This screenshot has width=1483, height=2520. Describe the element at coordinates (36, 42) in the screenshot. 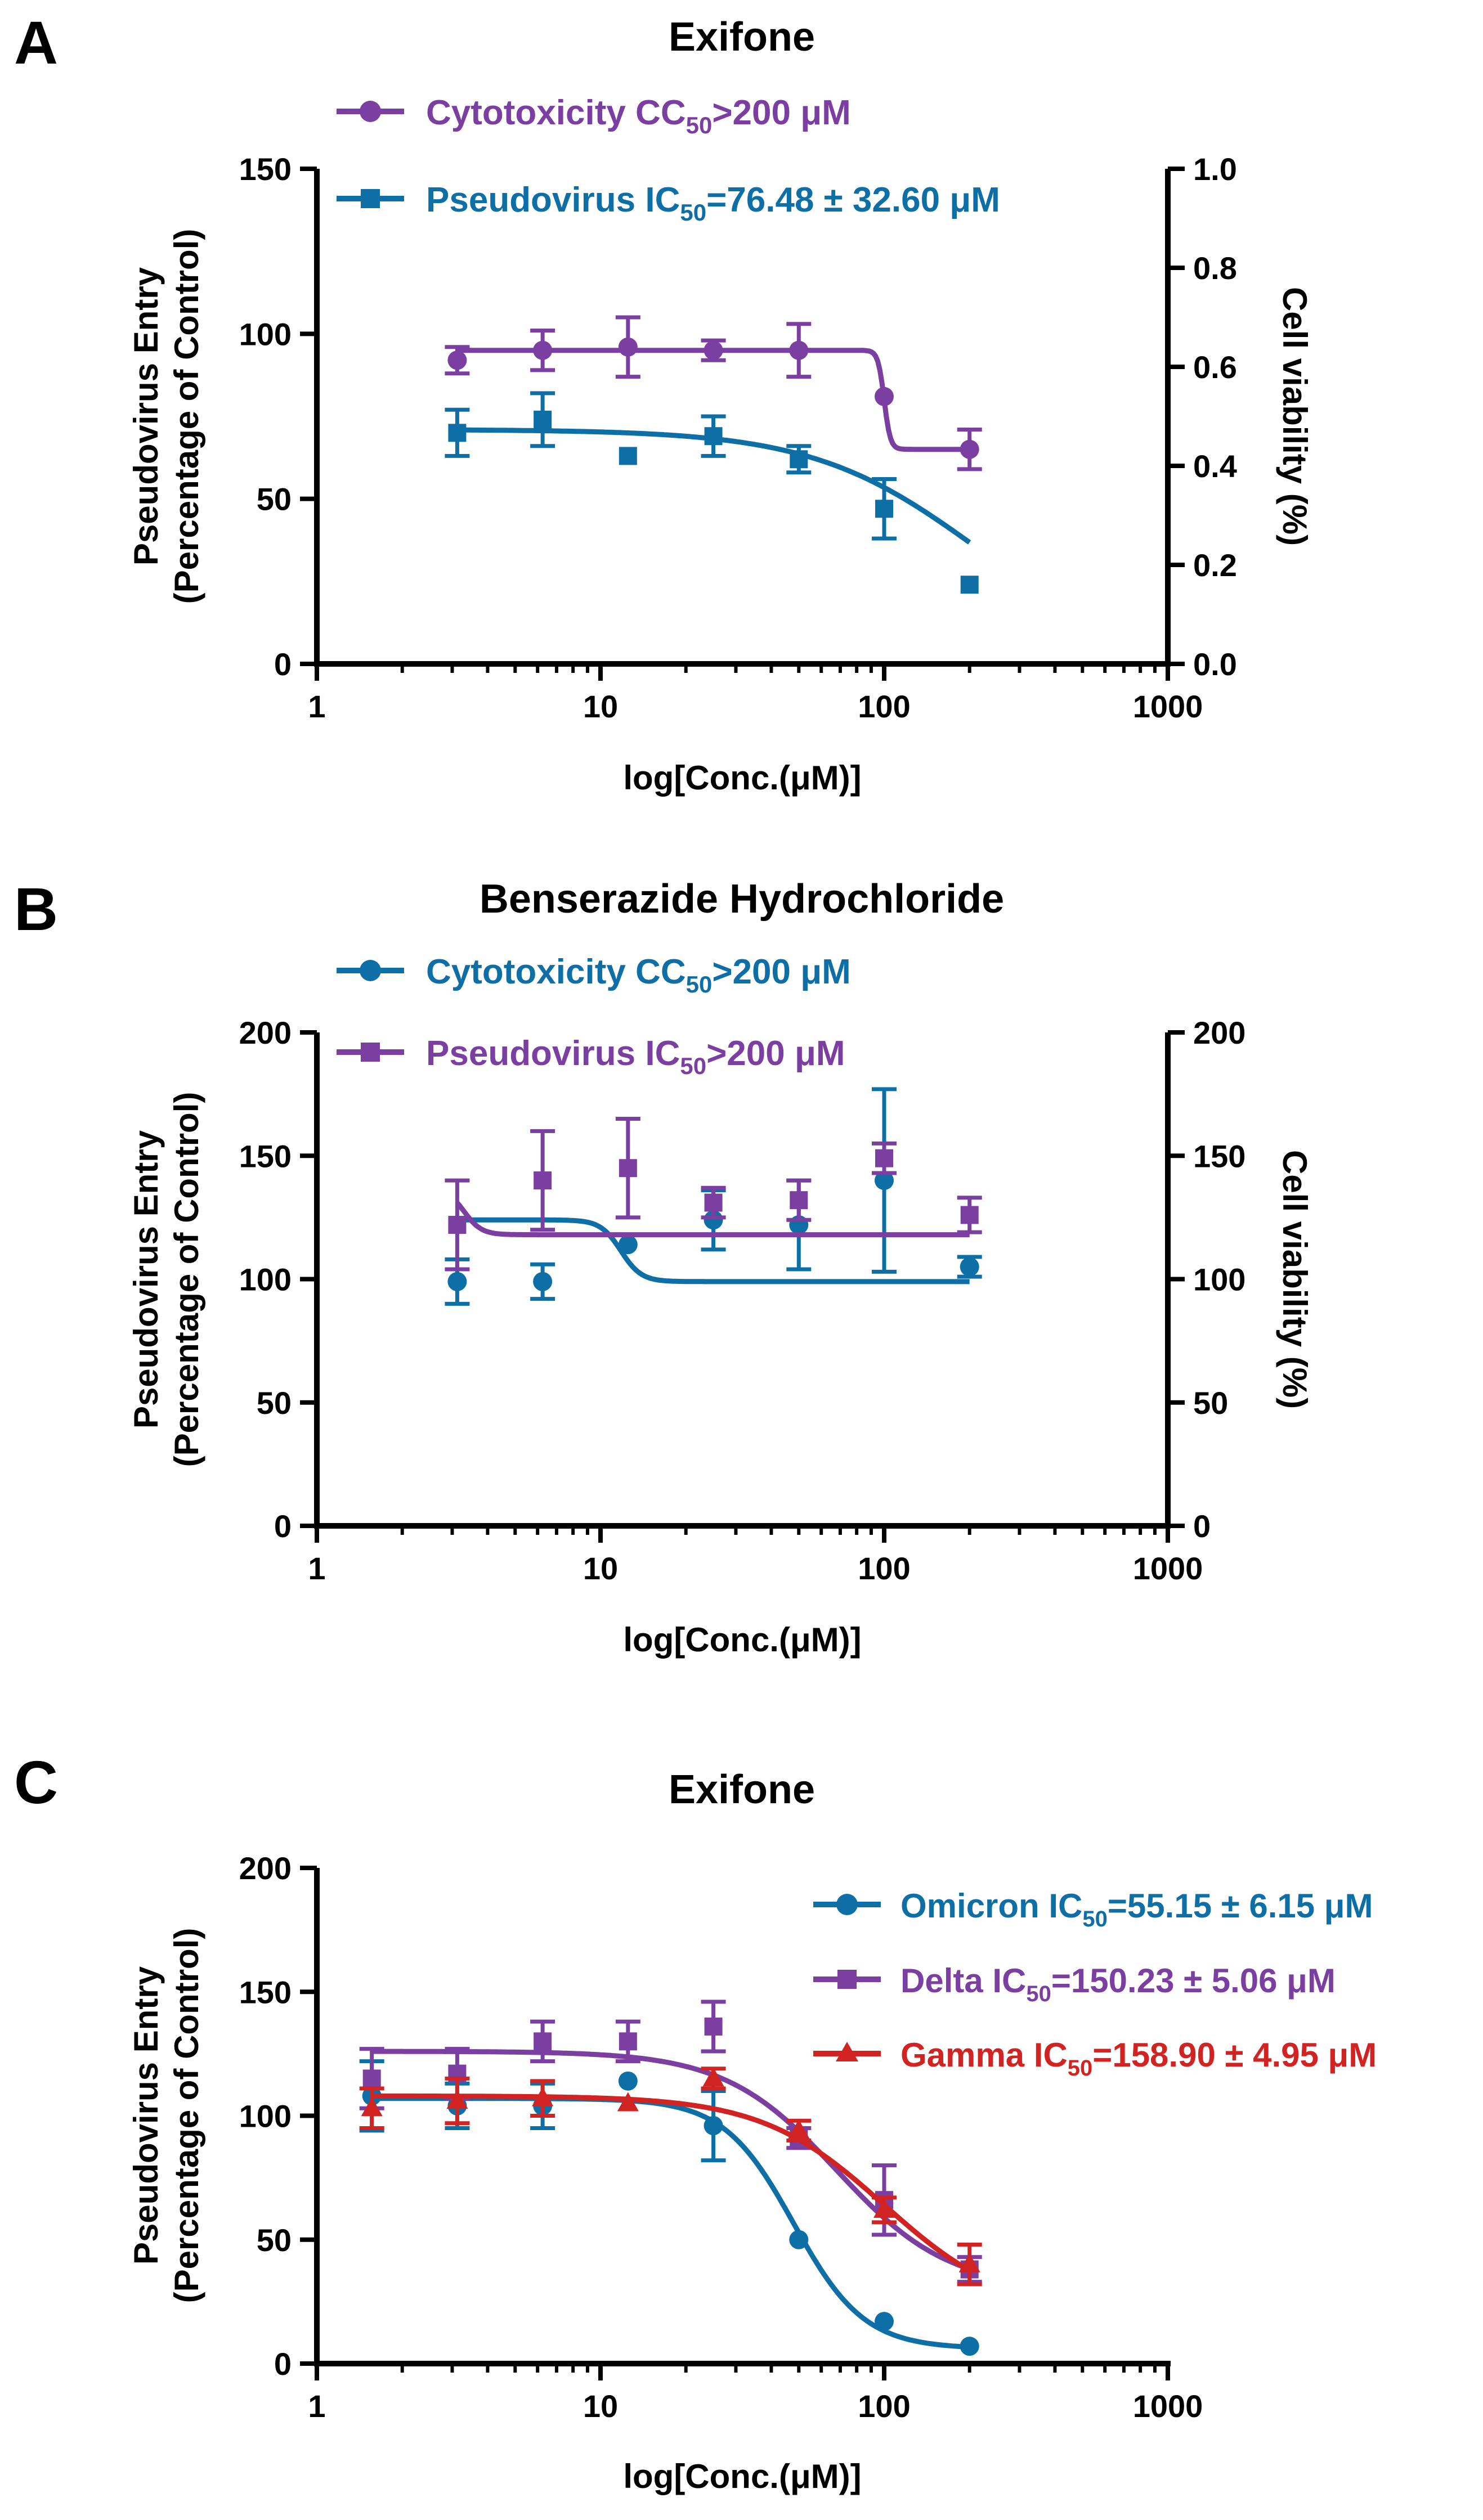

I see `panel-a-letter: A` at that location.